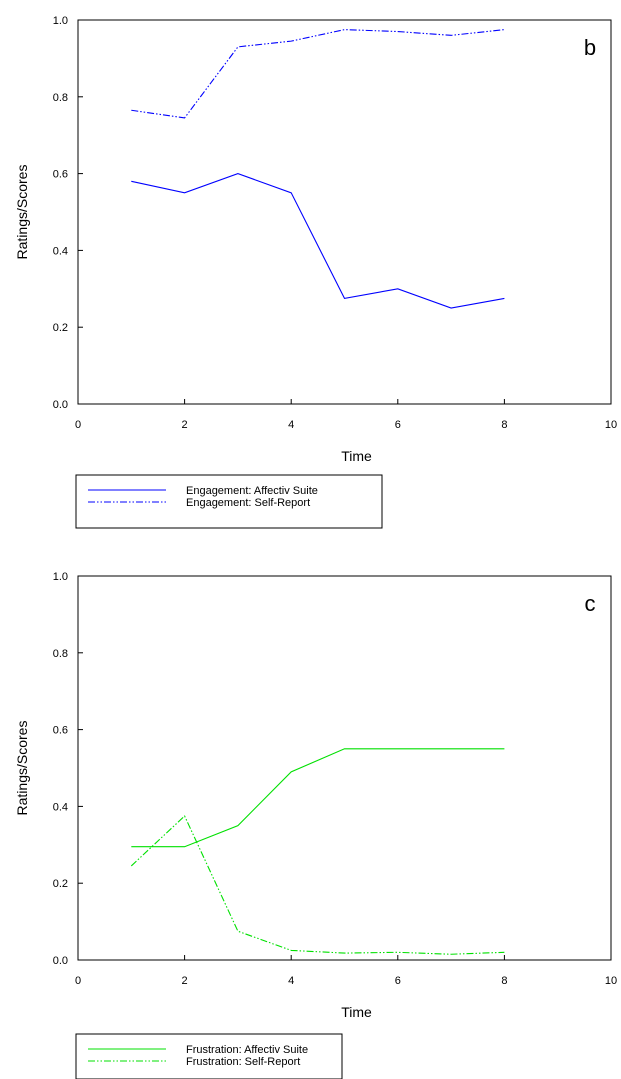 The width and height of the screenshot is (621, 1079). I want to click on legend-entry-label: Engagement: Self-Report, so click(248, 503).